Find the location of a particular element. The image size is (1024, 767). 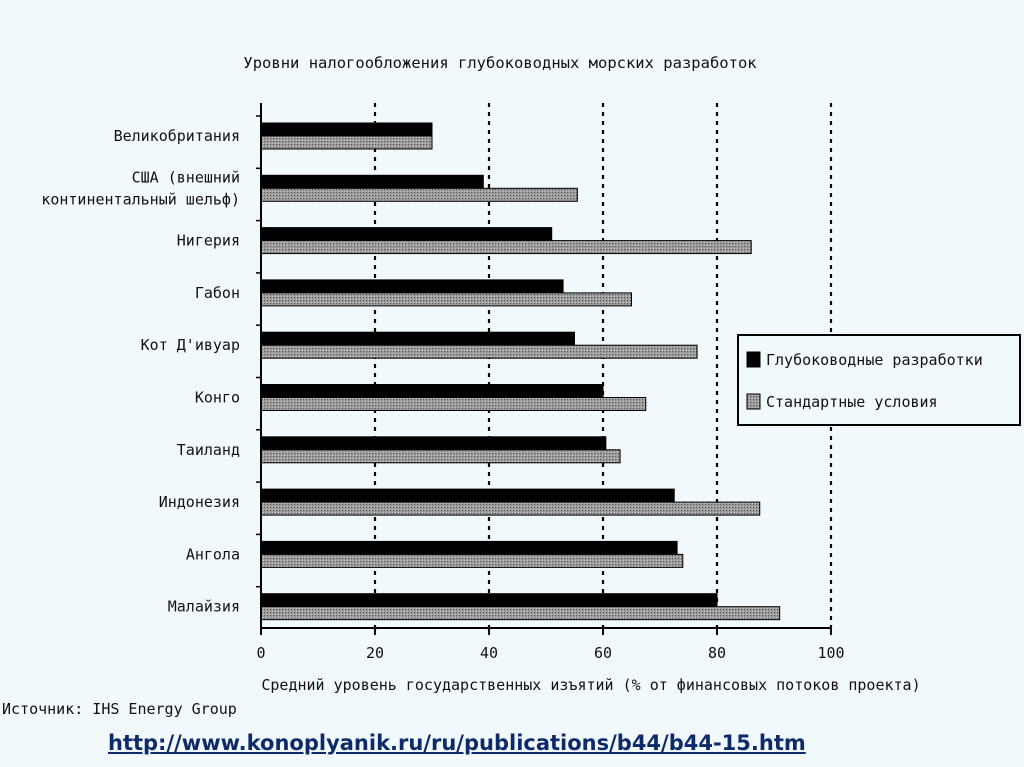

category-label-4: Кот Д'ивуар is located at coordinates (190, 345).